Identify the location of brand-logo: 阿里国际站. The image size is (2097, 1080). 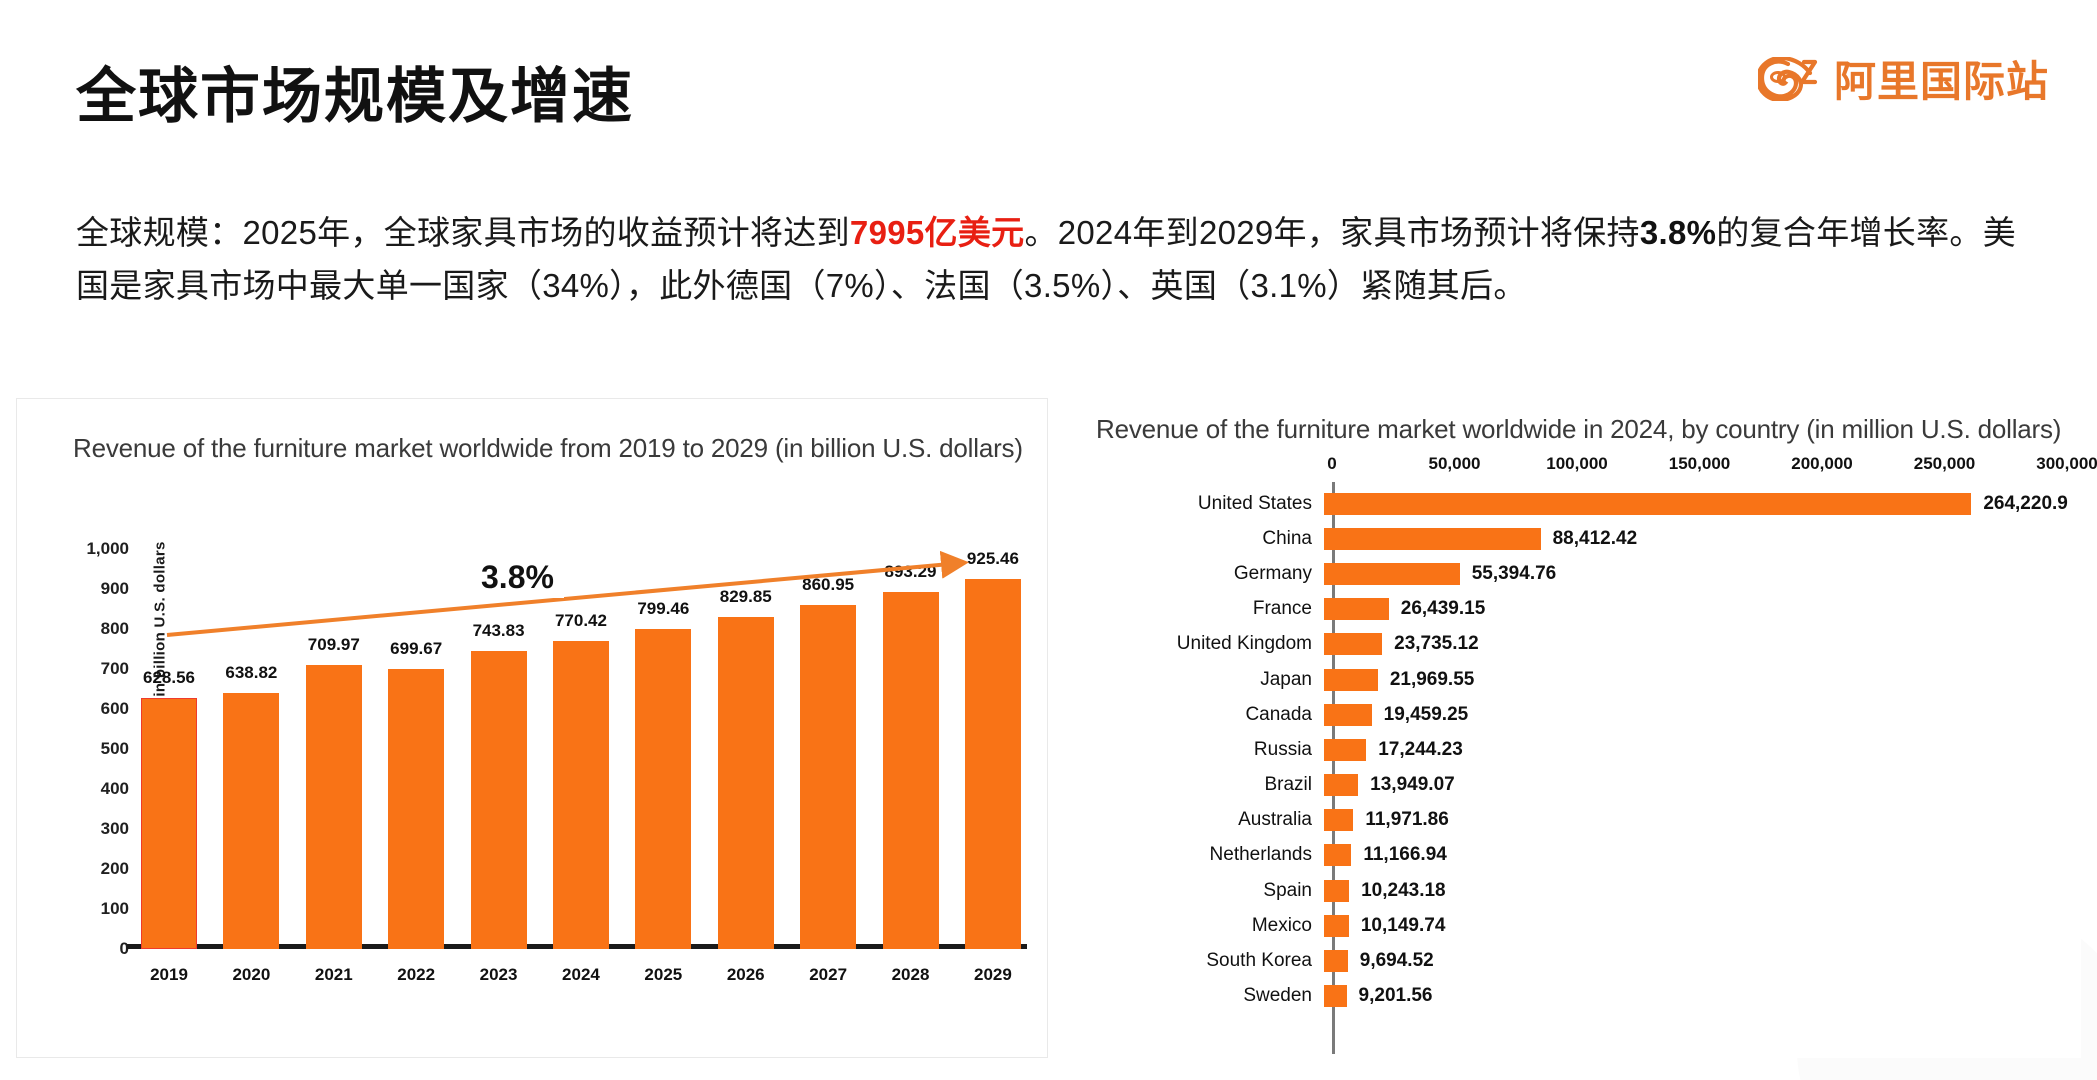
(1903, 78).